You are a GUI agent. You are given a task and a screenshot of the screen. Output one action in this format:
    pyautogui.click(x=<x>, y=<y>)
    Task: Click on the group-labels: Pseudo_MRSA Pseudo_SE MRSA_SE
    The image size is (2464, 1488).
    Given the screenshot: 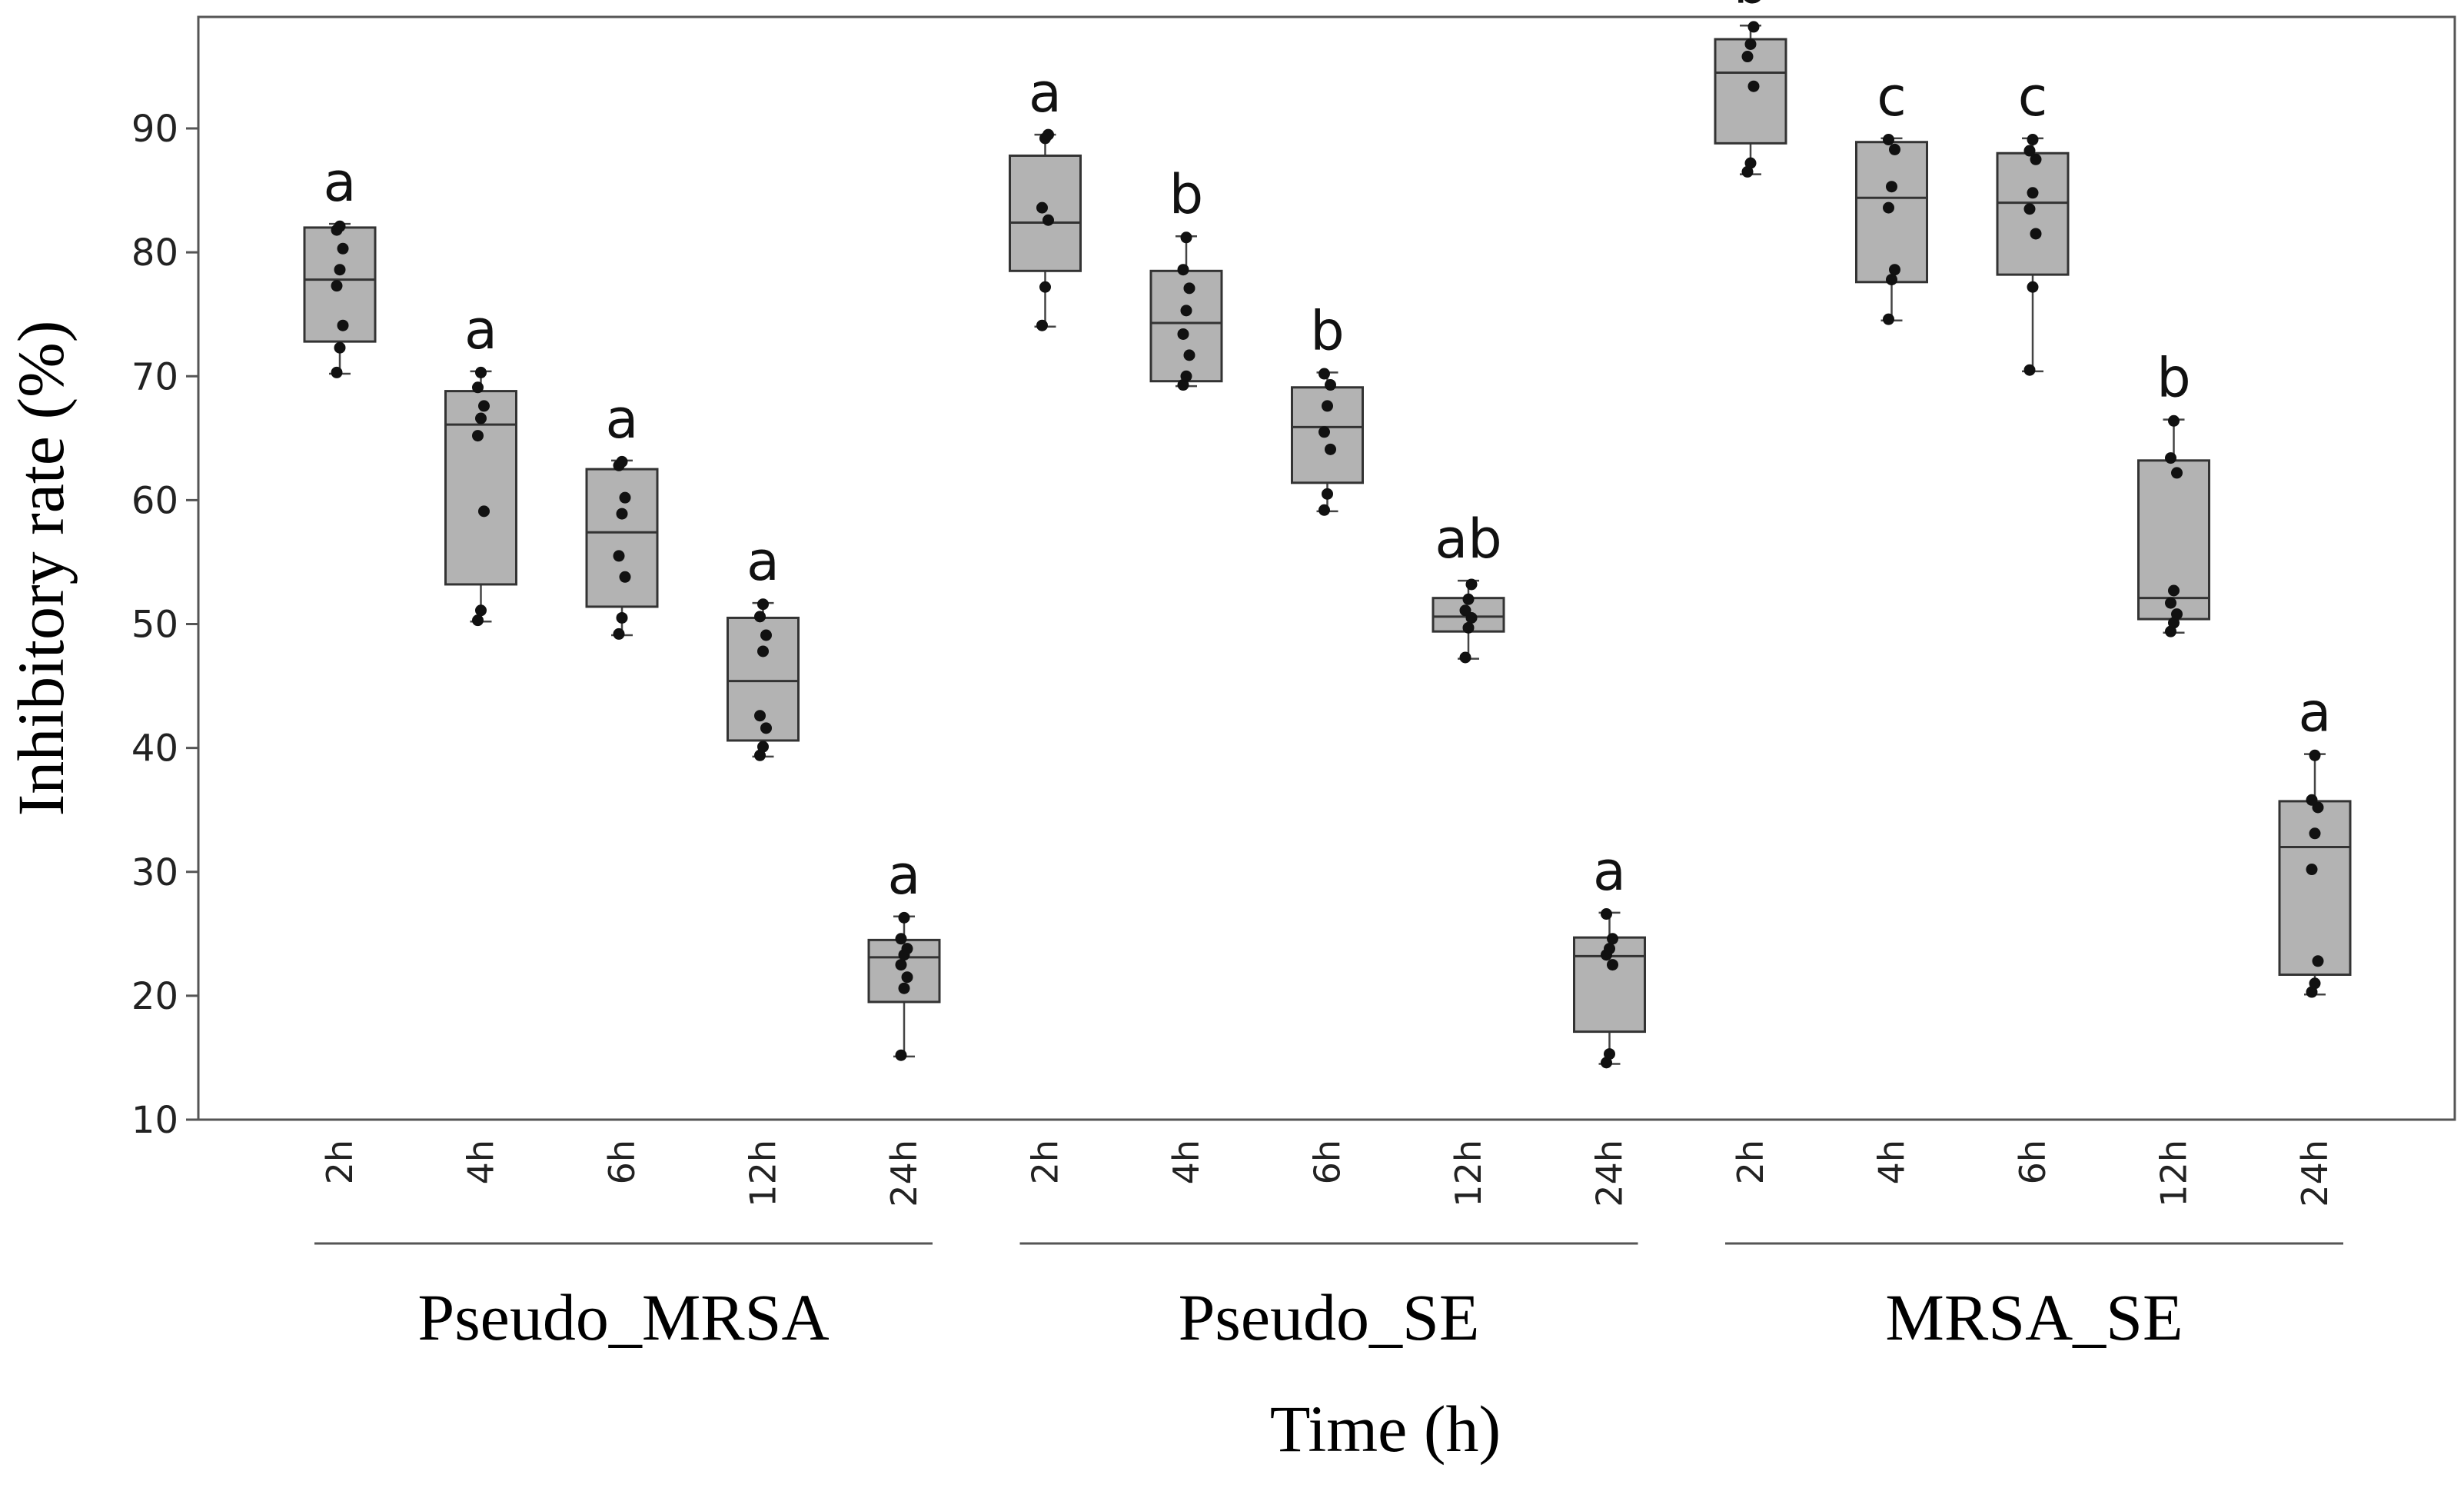 What is the action you would take?
    pyautogui.click(x=1328, y=1298)
    